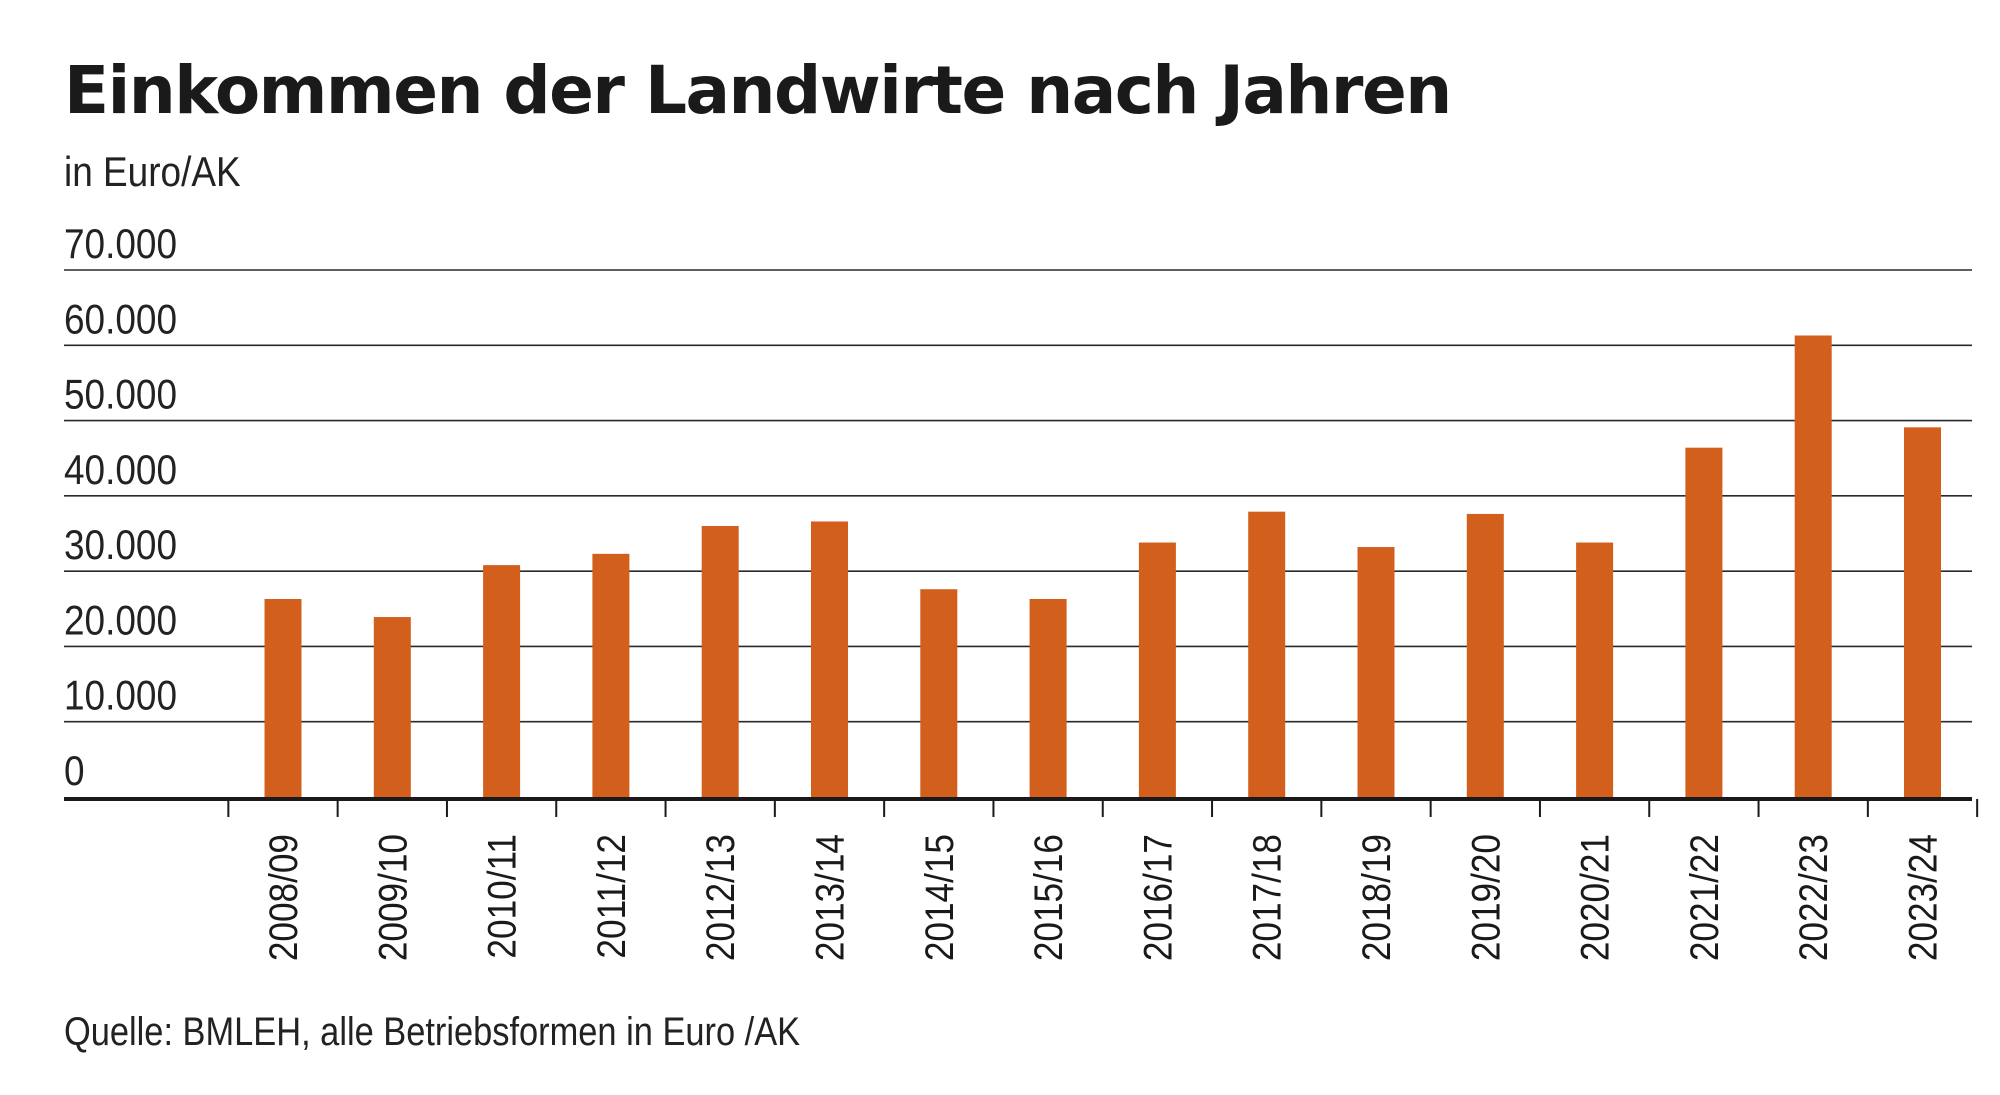 The image size is (2000, 1095). Describe the element at coordinates (120, 545) in the screenshot. I see `y-tick-label: 30.000` at that location.